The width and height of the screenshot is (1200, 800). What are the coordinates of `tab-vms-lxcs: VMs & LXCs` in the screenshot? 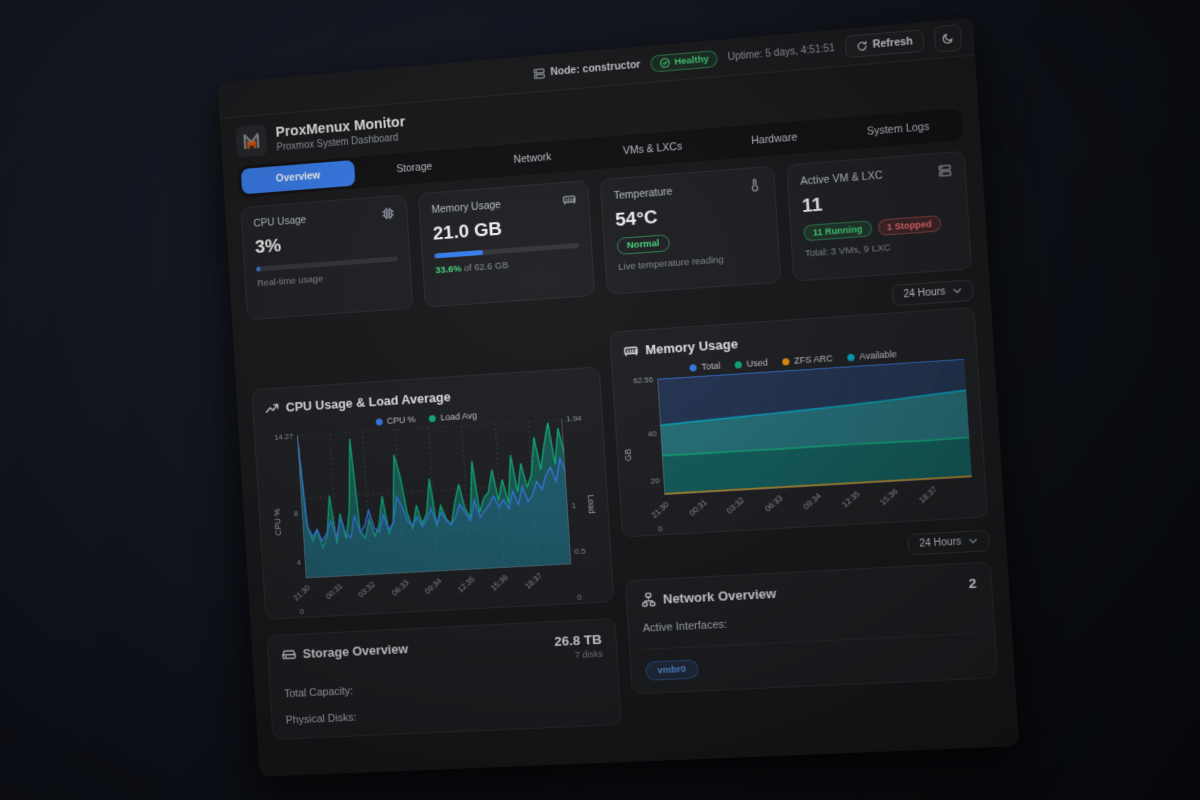 It's located at (652, 148).